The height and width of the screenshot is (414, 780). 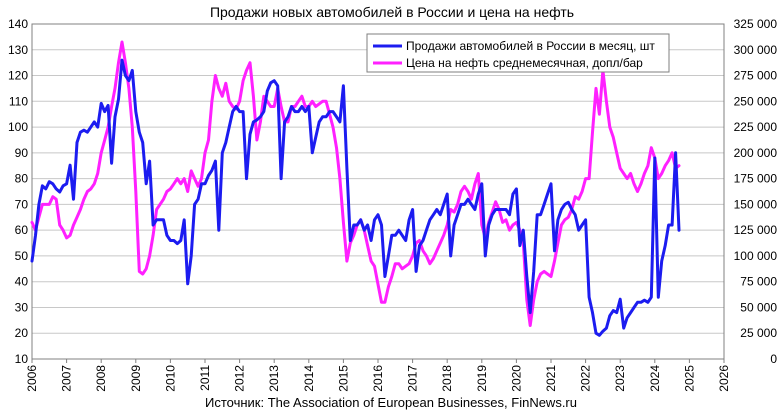 What do you see at coordinates (756, 24) in the screenshot?
I see `right-tick-label: 325 000` at bounding box center [756, 24].